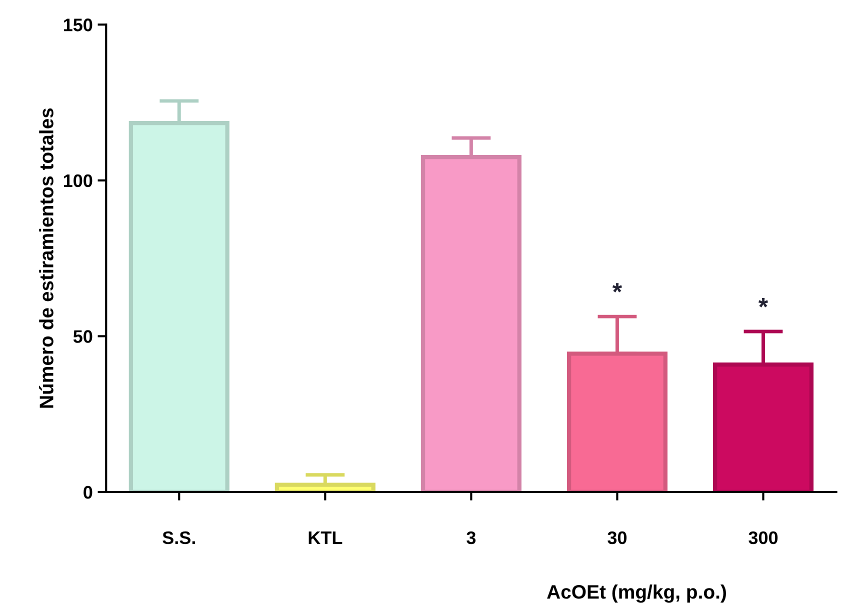 This screenshot has height=615, width=849. What do you see at coordinates (46, 258) in the screenshot?
I see `y-axis-title: Número de estiramientos totales` at bounding box center [46, 258].